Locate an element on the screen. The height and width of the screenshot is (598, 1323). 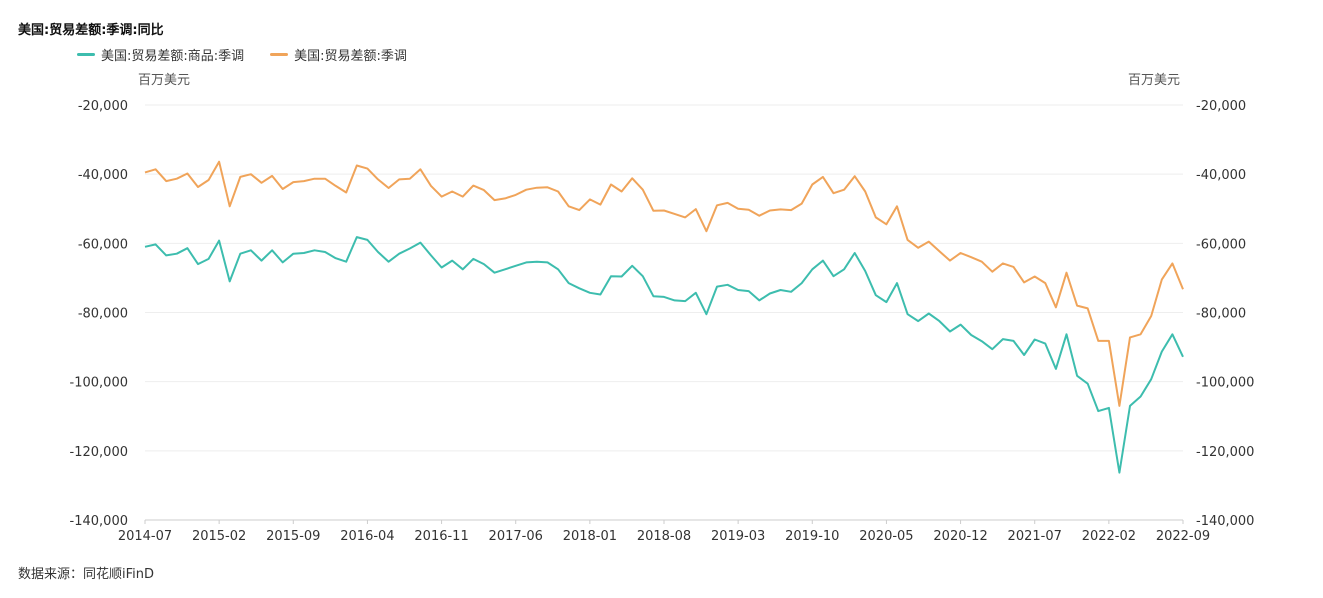
y-tick-label-left: -100,000 is located at coordinates (99, 383).